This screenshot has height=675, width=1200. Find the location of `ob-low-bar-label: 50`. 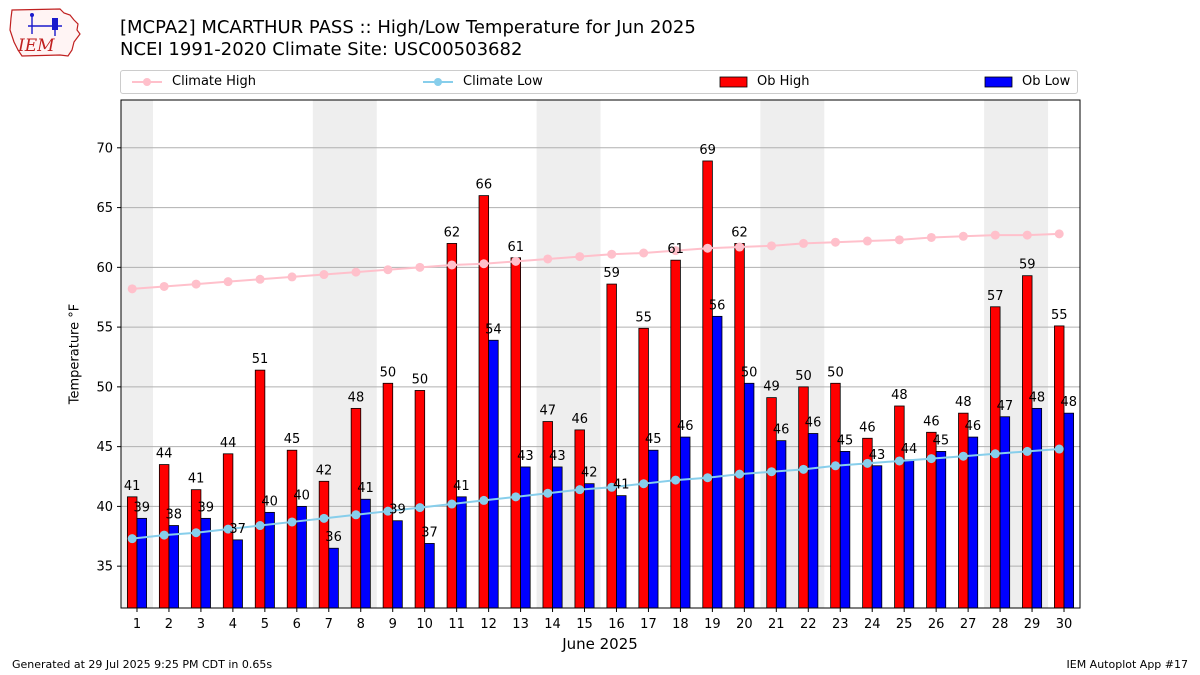

ob-low-bar-label: 50 is located at coordinates (749, 372).